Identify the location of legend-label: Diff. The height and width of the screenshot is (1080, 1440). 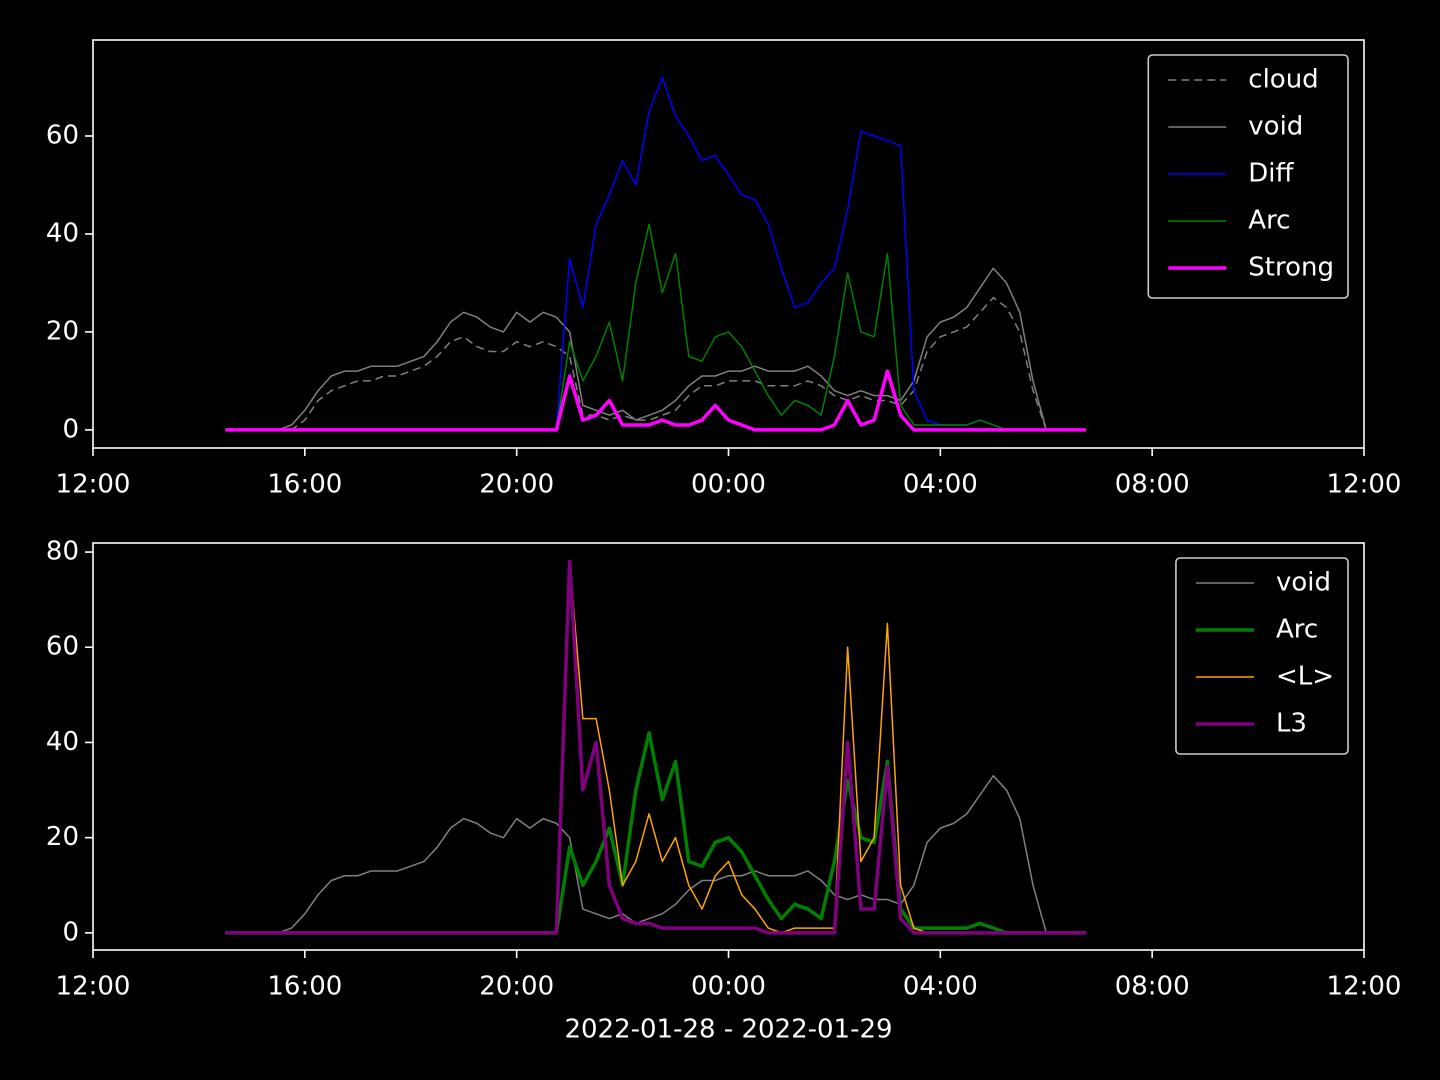
(1271, 174).